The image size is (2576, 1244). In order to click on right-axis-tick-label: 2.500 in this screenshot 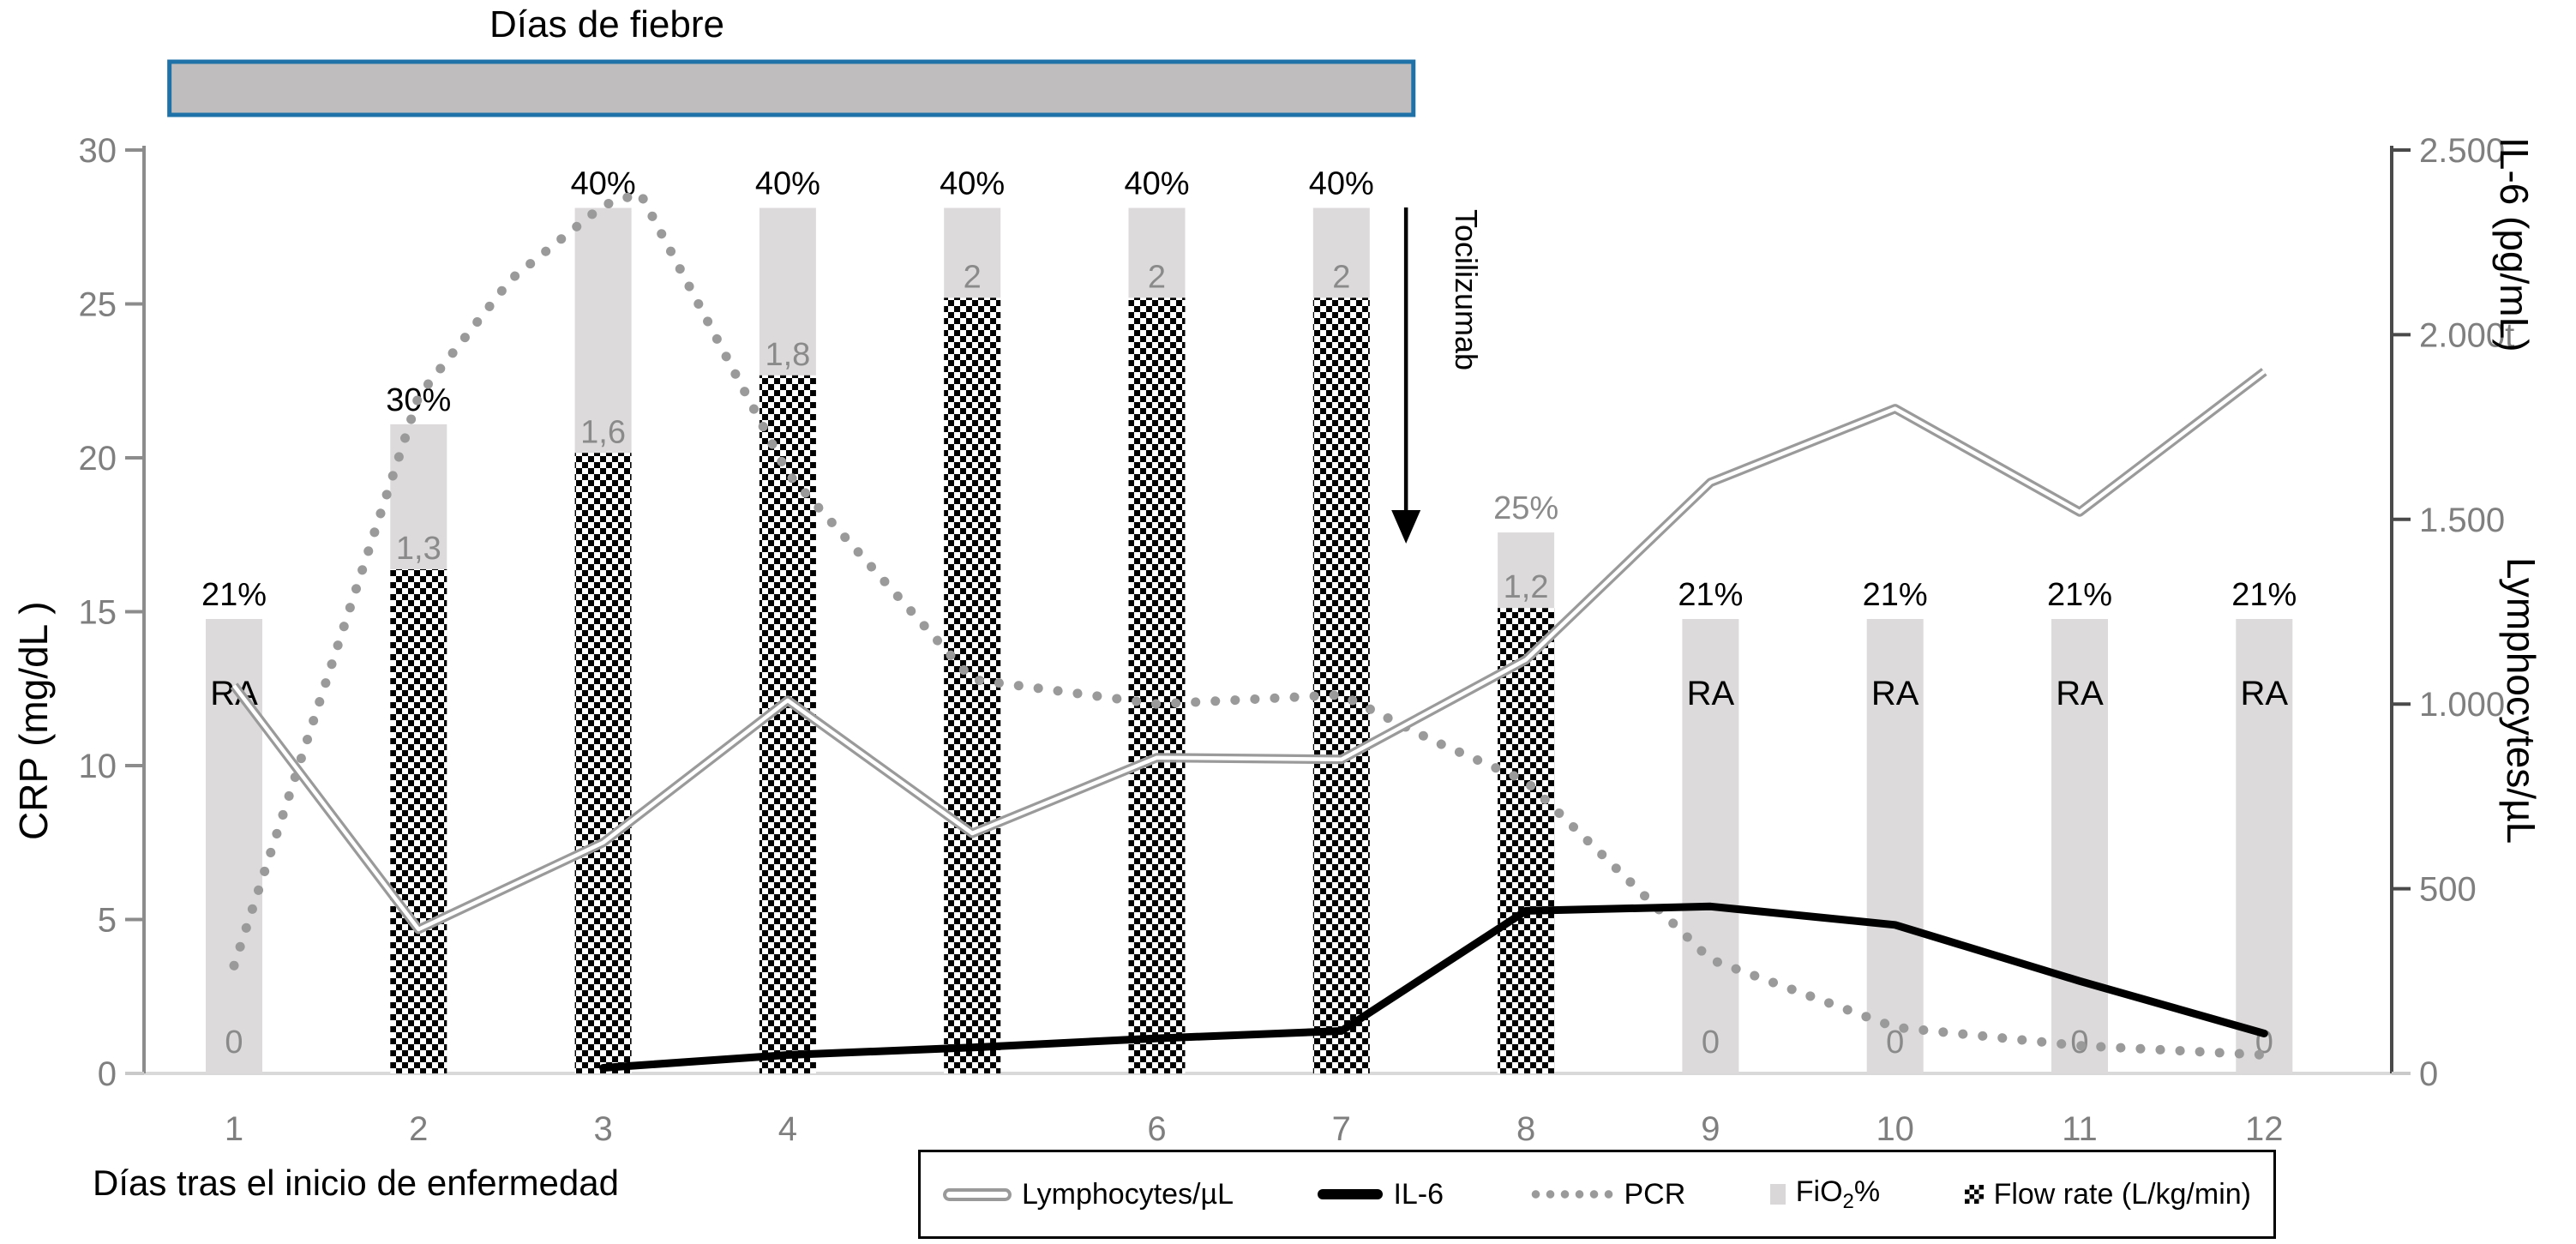, I will do `click(2462, 151)`.